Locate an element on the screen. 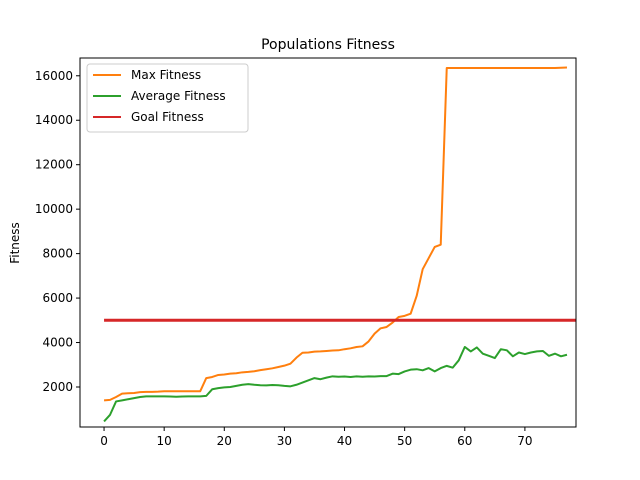 This screenshot has width=640, height=480. y-axis-label: Fitness is located at coordinates (15, 243).